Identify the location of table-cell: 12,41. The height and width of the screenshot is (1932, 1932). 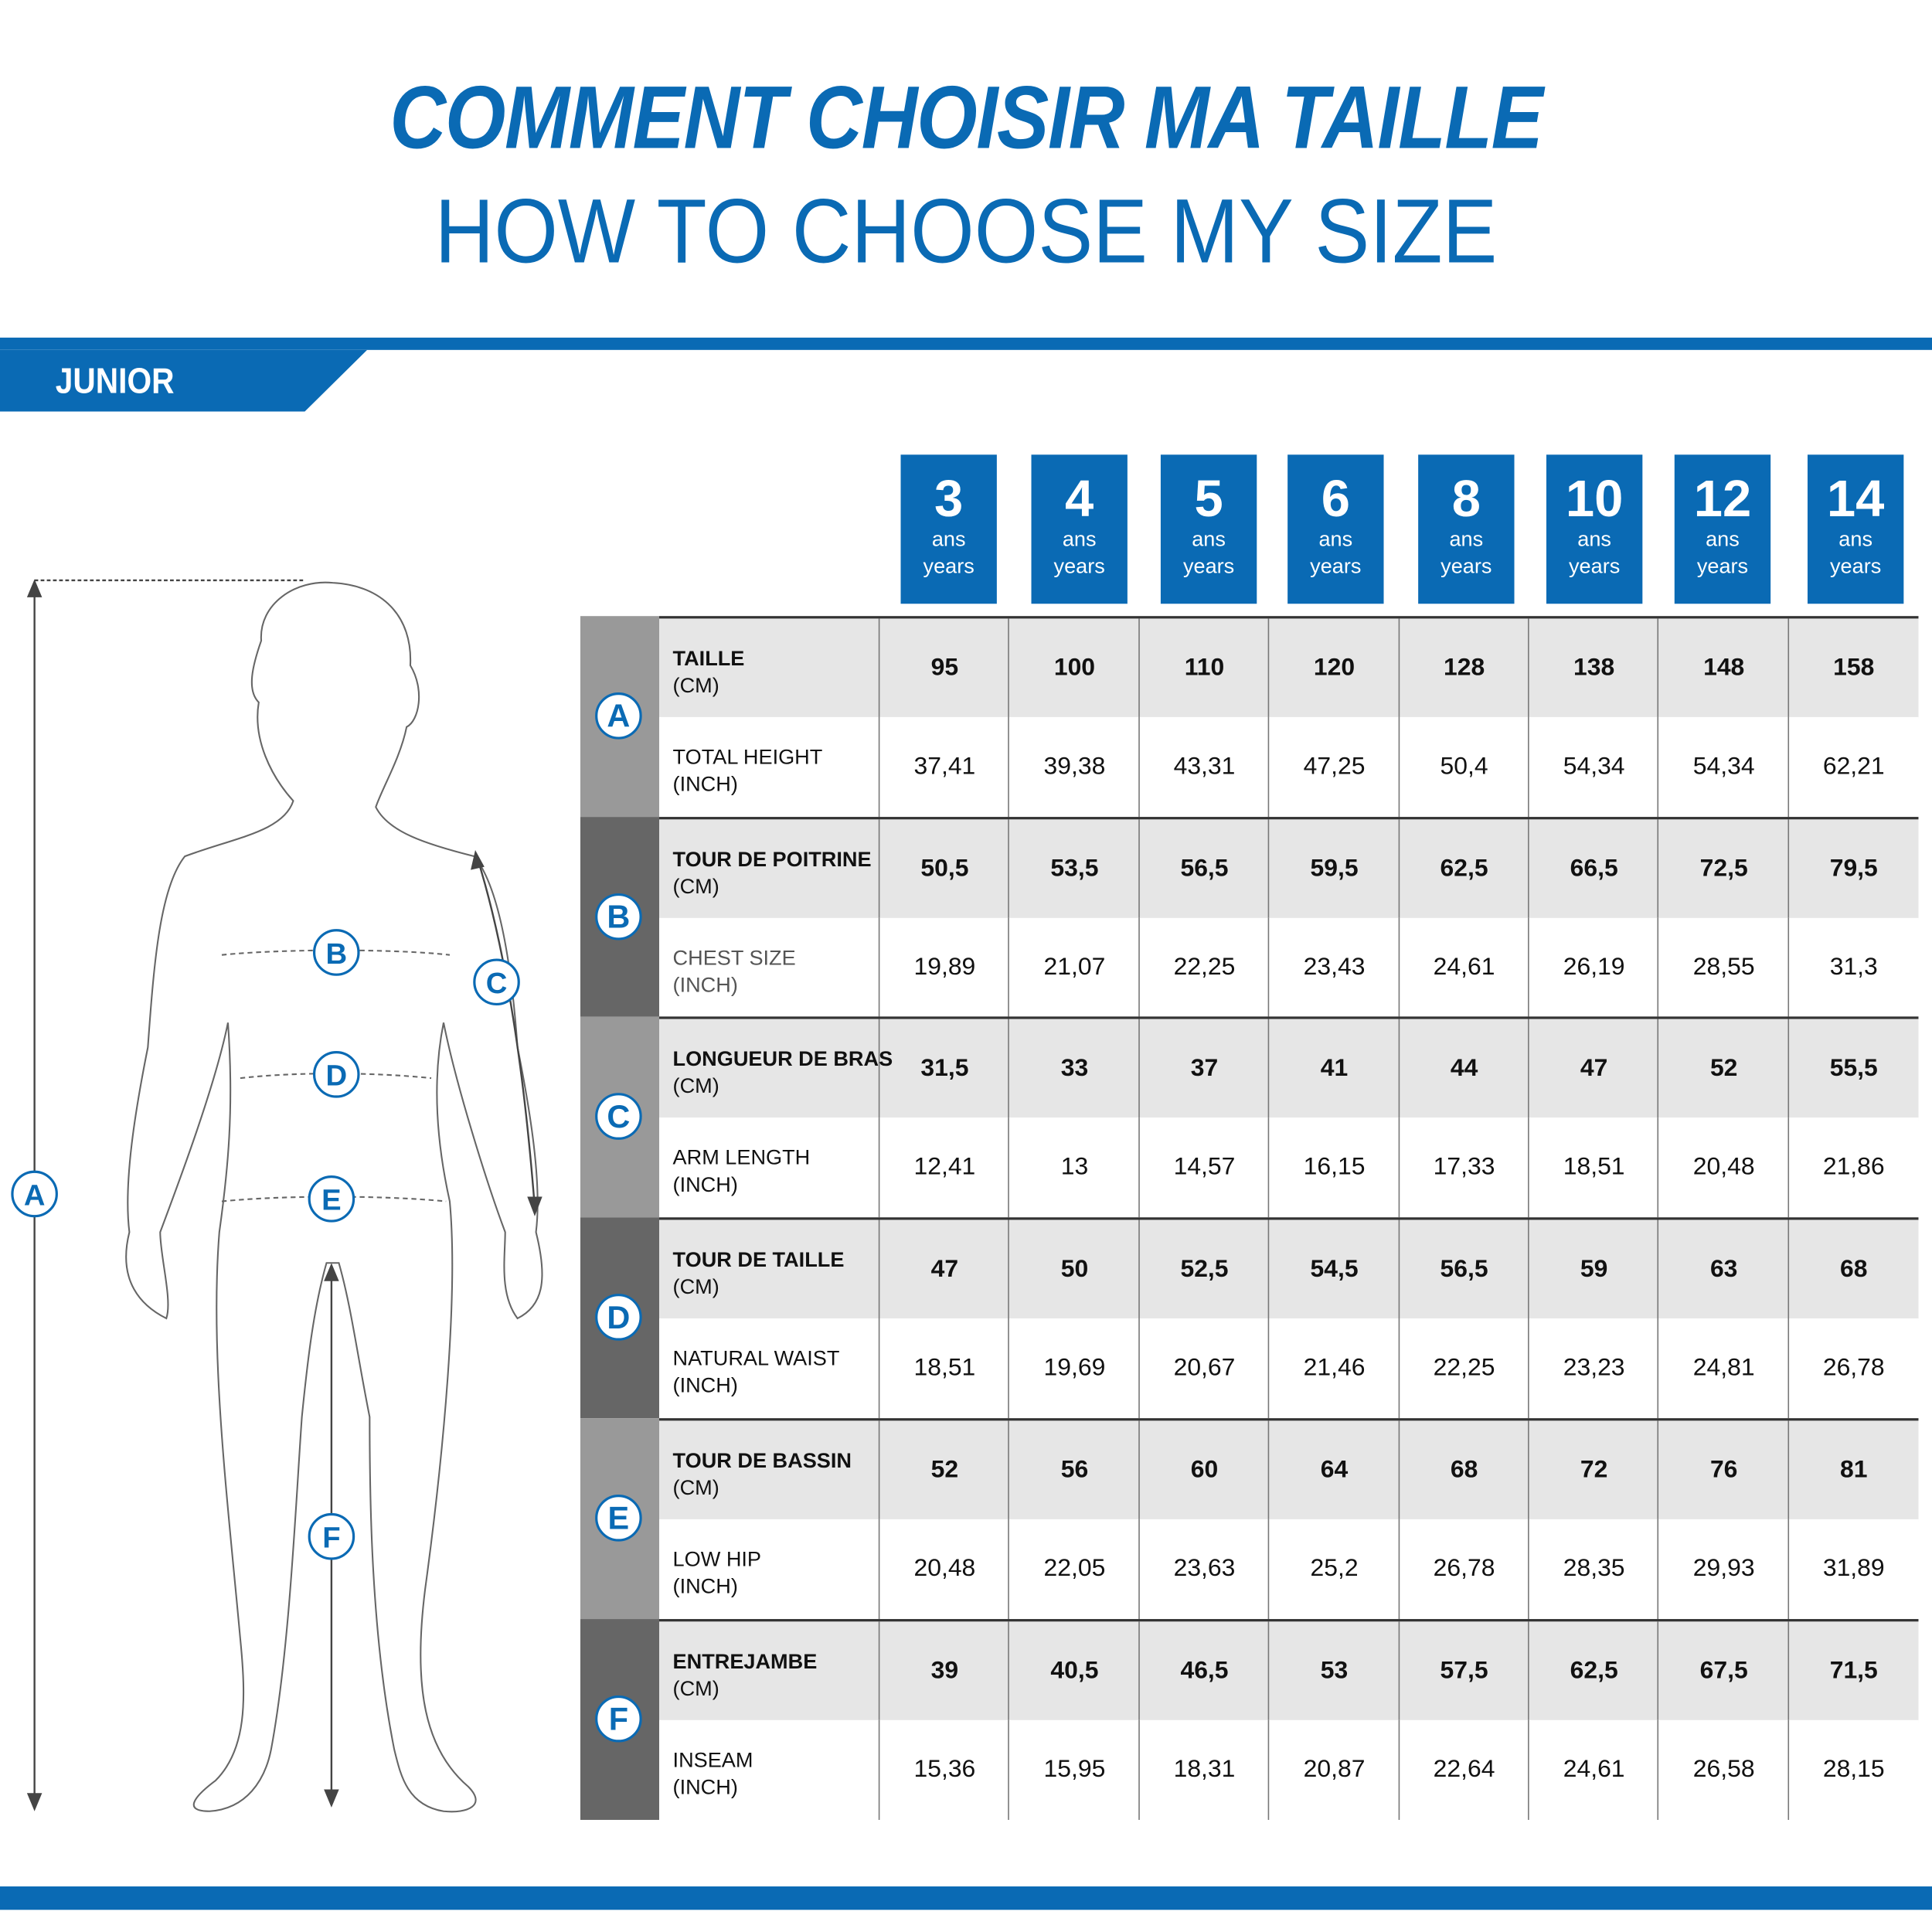
(944, 1168).